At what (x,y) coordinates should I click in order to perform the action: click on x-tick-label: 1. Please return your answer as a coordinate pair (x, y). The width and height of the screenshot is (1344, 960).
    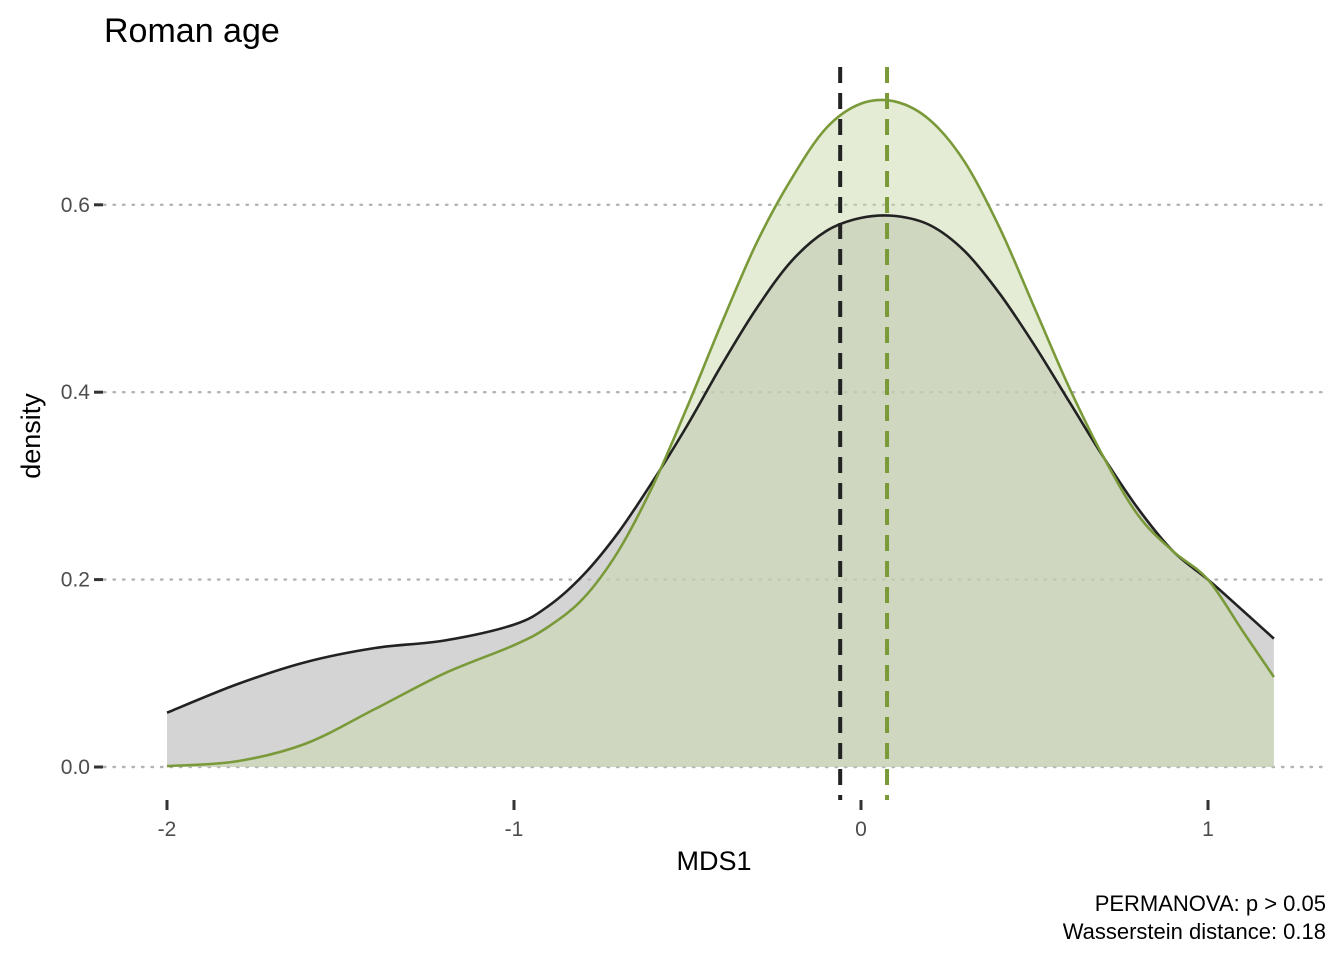
    Looking at the image, I should click on (1208, 829).